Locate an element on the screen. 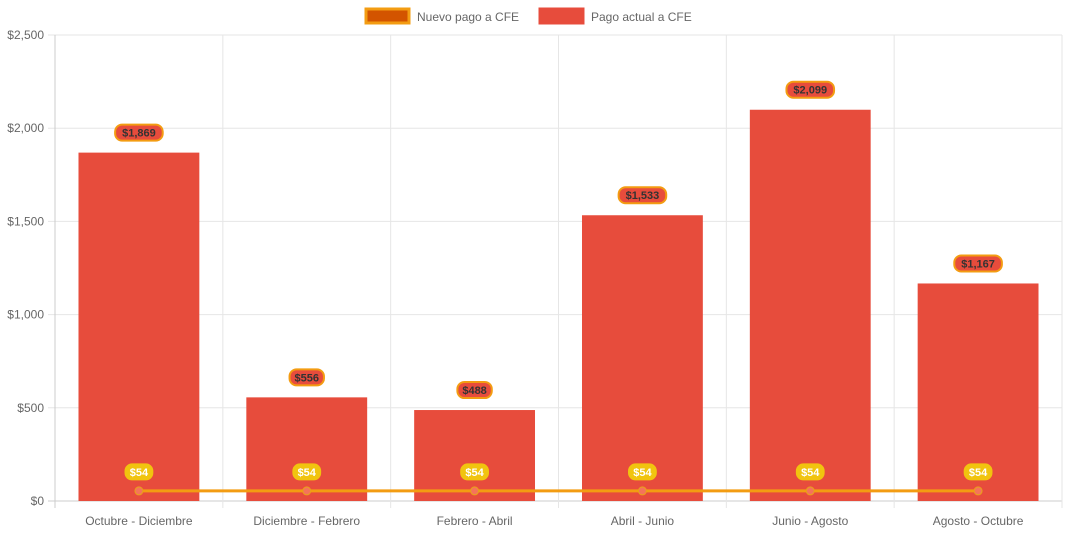 Image resolution: width=1068 pixels, height=533 pixels. legend-item-nuevo: Nuevo pago a CFE is located at coordinates (441, 16).